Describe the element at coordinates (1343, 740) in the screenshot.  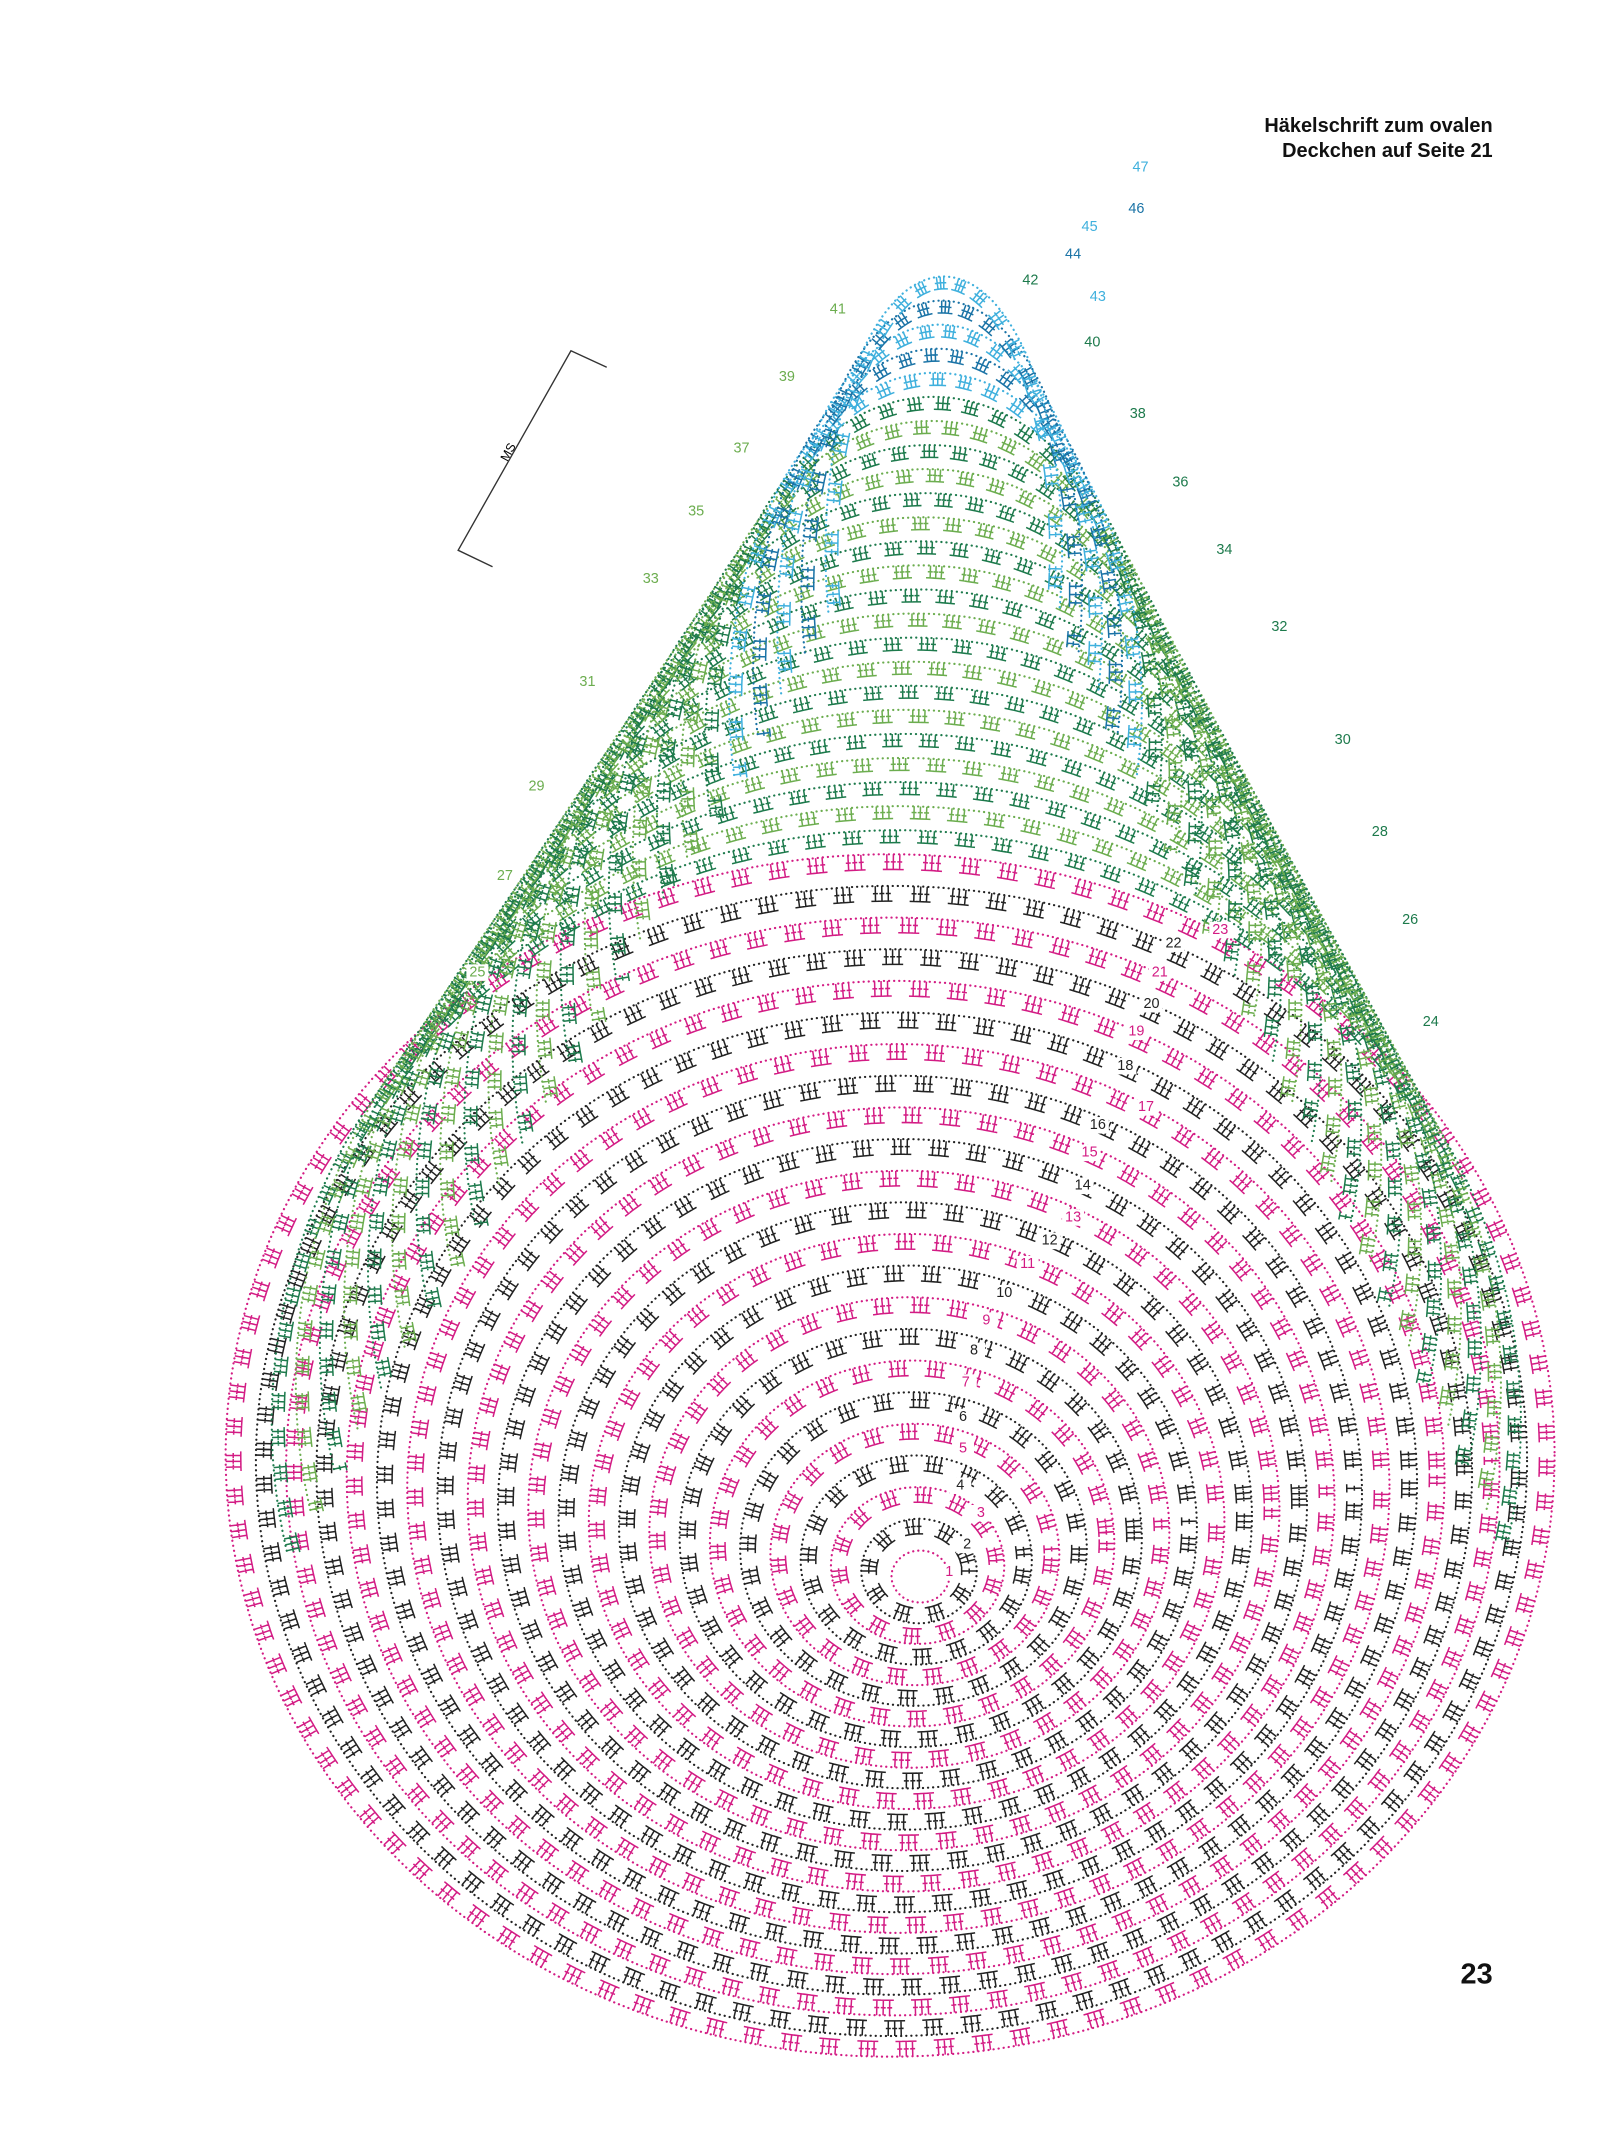
I see `round-label: 30` at that location.